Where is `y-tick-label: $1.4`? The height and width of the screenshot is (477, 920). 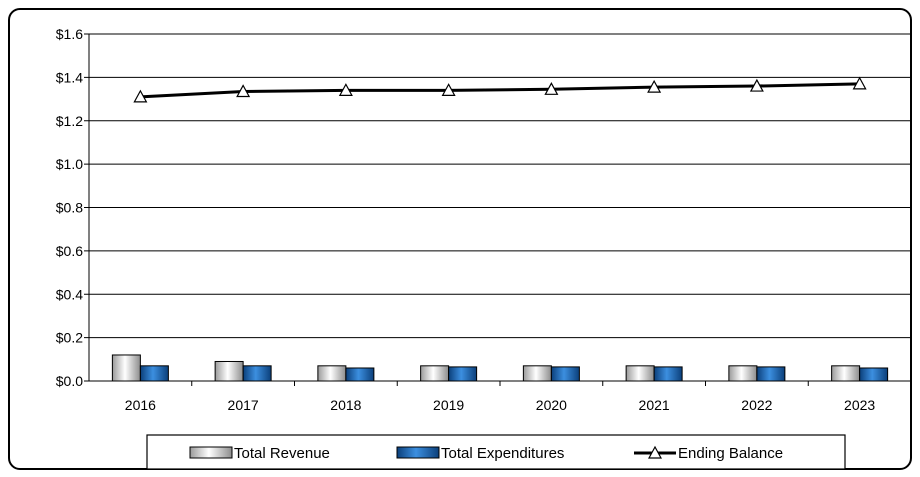 y-tick-label: $1.4 is located at coordinates (69, 77).